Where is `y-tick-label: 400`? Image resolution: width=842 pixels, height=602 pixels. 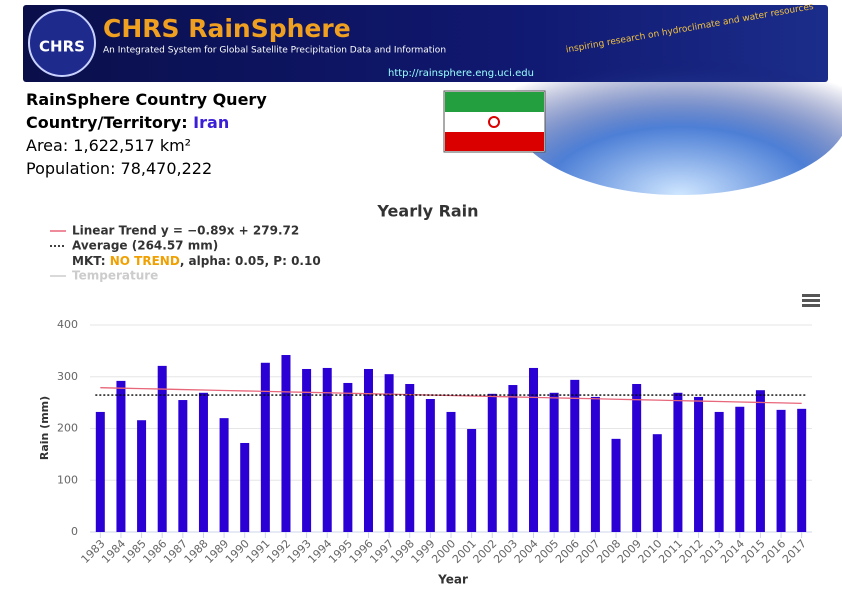
y-tick-label: 400 is located at coordinates (67, 324).